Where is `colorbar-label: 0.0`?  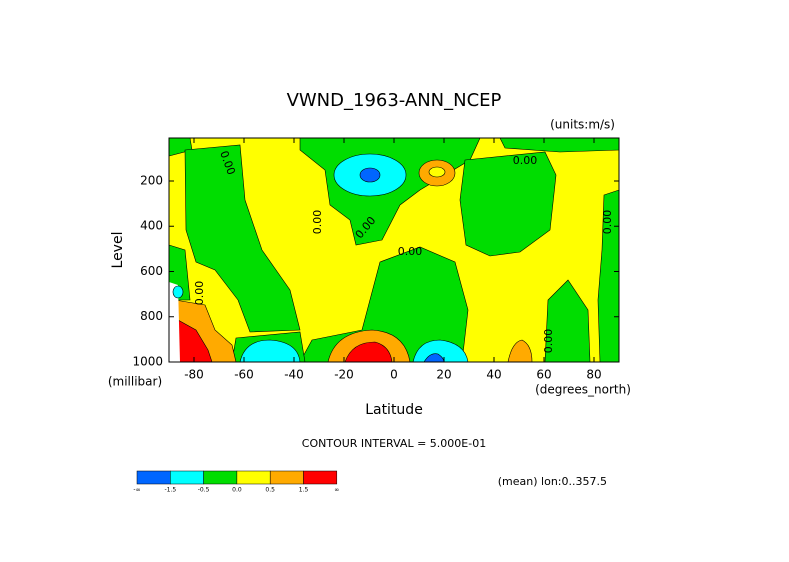
colorbar-label: 0.0 is located at coordinates (237, 490).